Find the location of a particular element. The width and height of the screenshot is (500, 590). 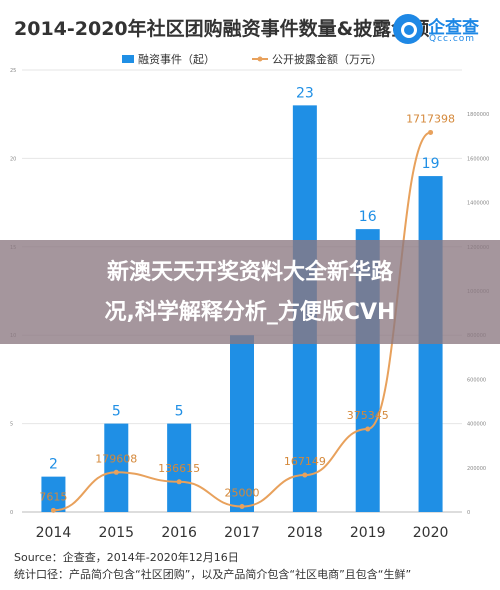

left-tick-label: 0 is located at coordinates (11, 513).